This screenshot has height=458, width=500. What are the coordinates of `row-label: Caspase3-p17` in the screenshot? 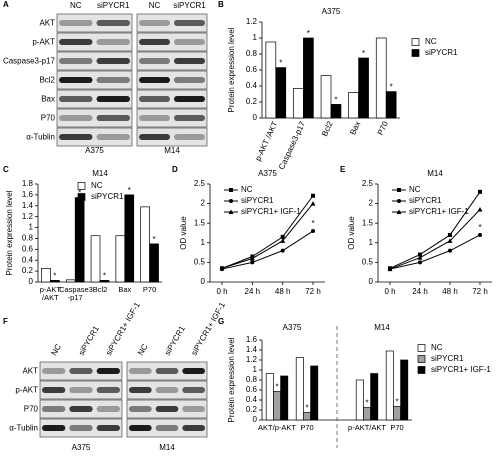 It's located at (29, 61).